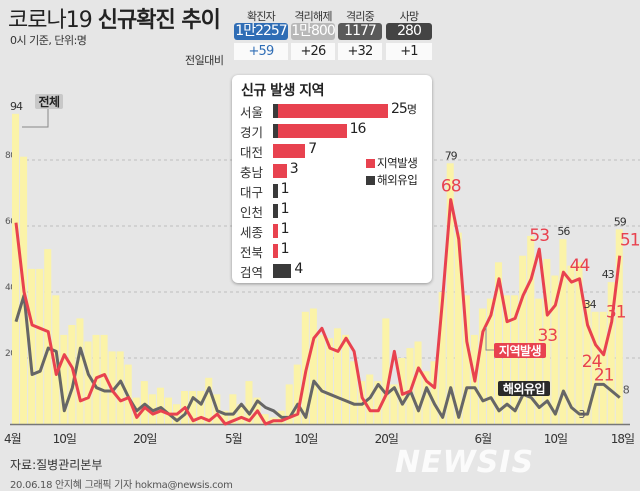 This screenshot has height=491, width=640. I want to click on stat-value: 1177, so click(360, 31).